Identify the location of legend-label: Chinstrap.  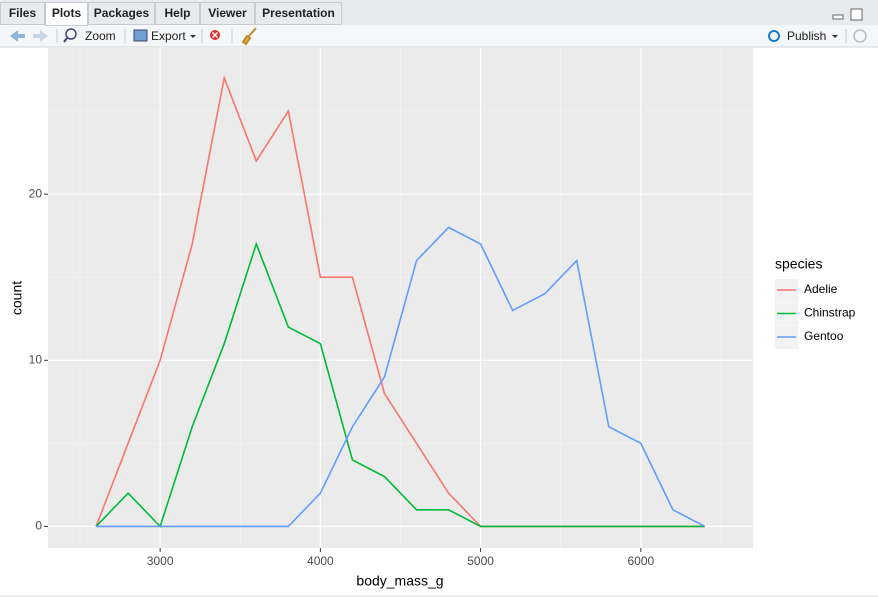
(830, 313).